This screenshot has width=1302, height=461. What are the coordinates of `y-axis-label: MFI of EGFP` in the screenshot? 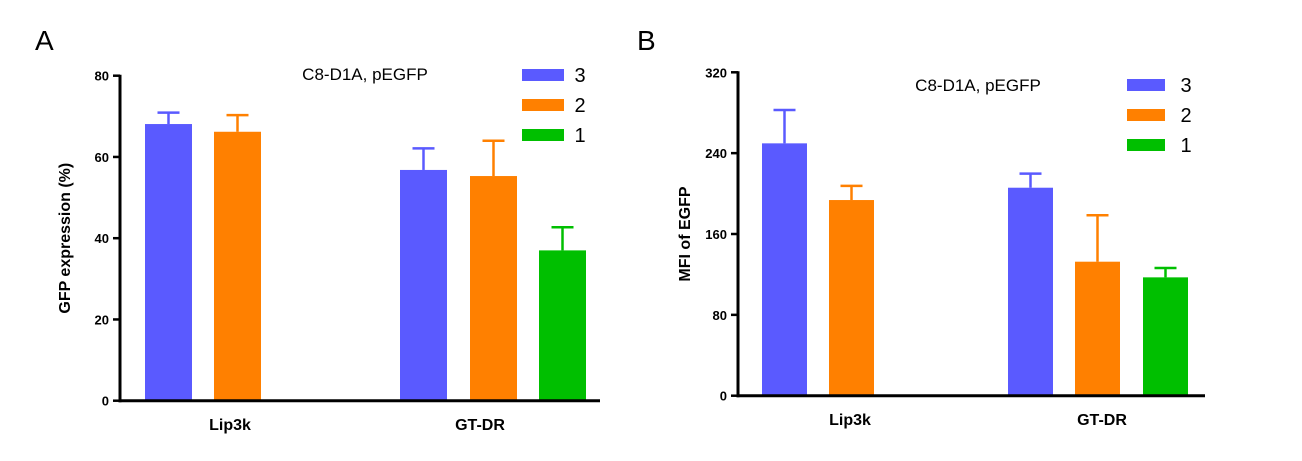 It's located at (685, 233).